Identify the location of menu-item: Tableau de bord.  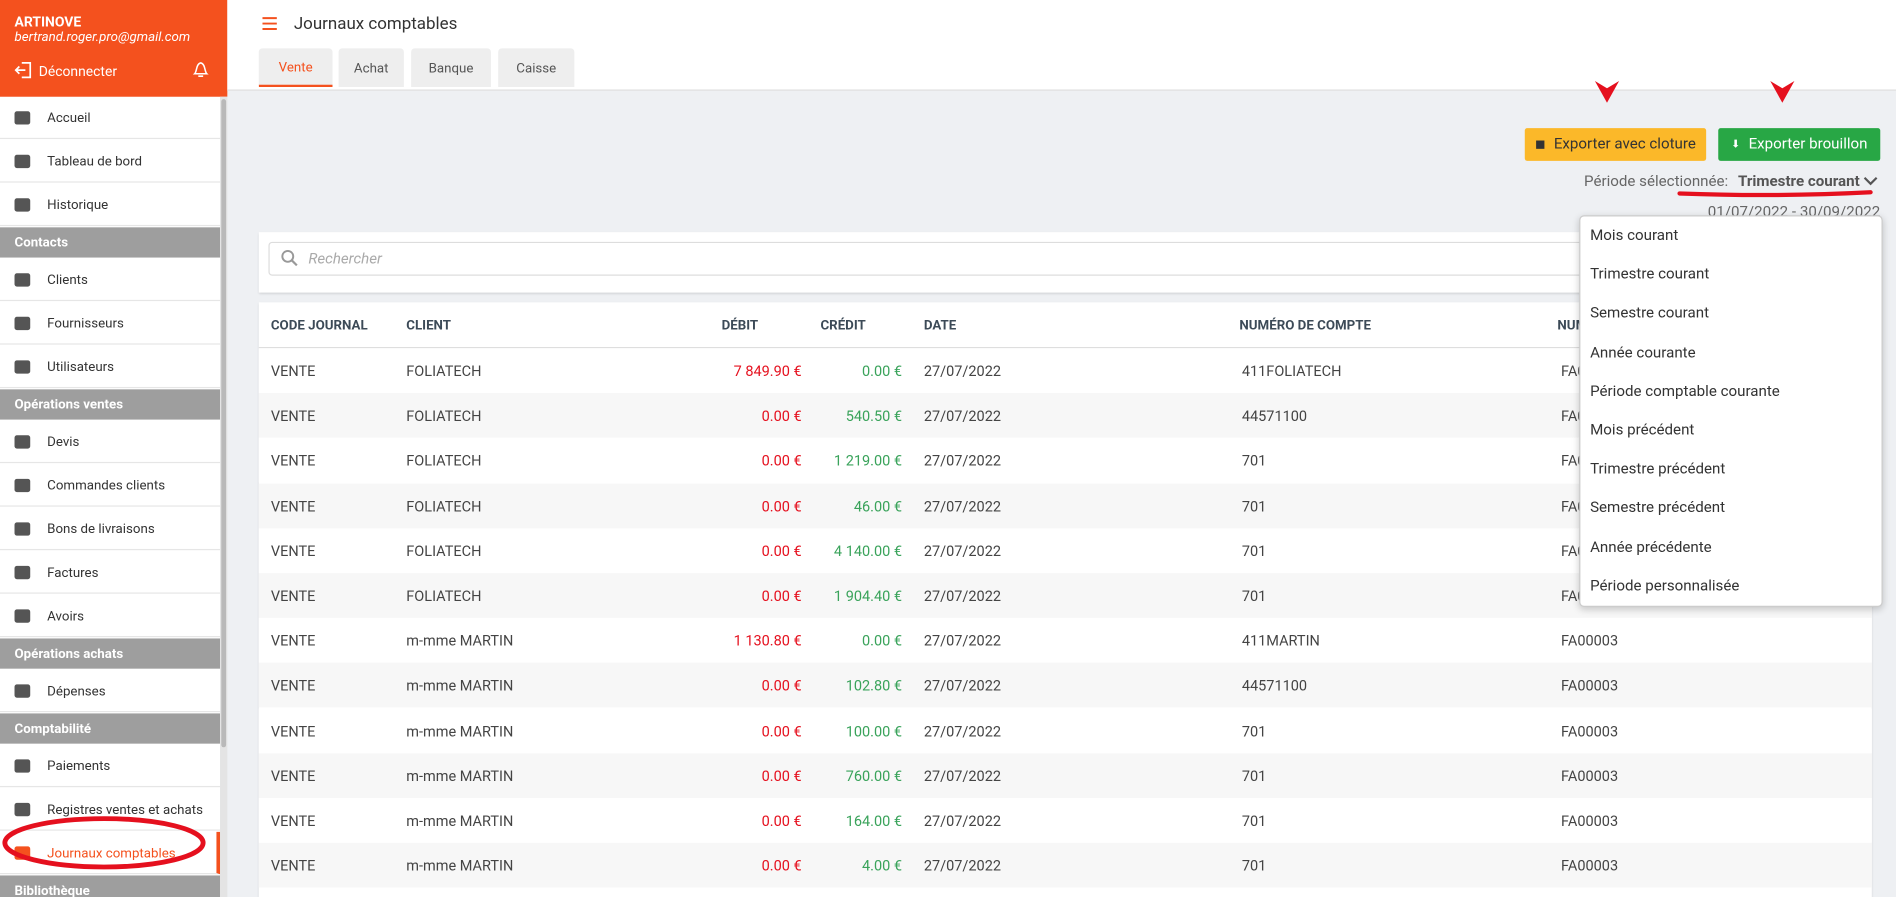
(110, 161).